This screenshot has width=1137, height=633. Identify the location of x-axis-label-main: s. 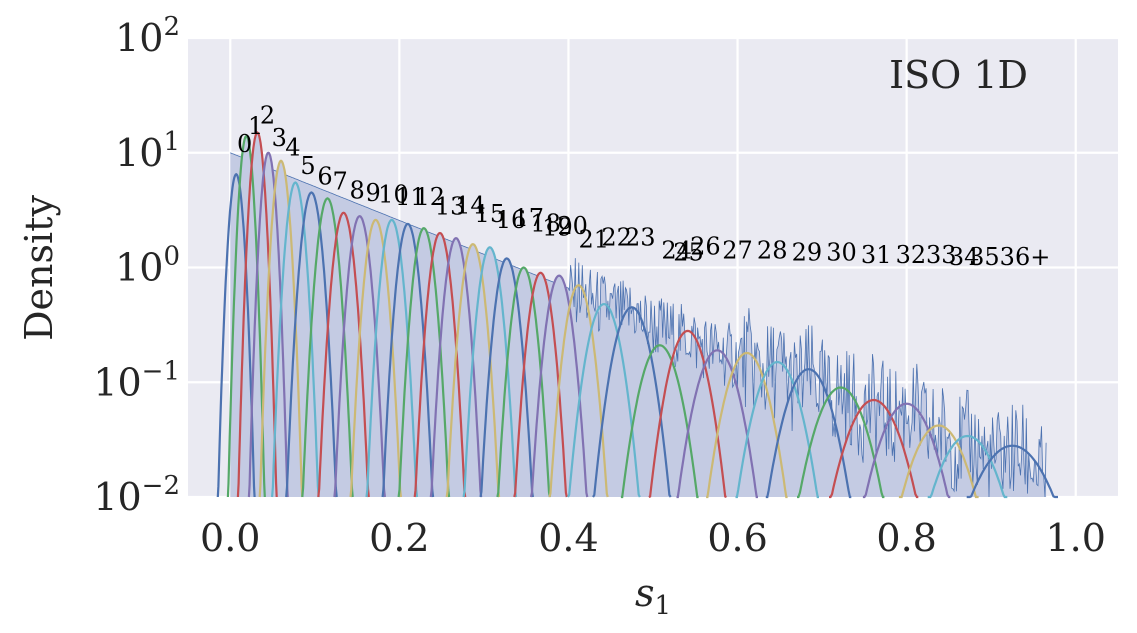
(645, 593).